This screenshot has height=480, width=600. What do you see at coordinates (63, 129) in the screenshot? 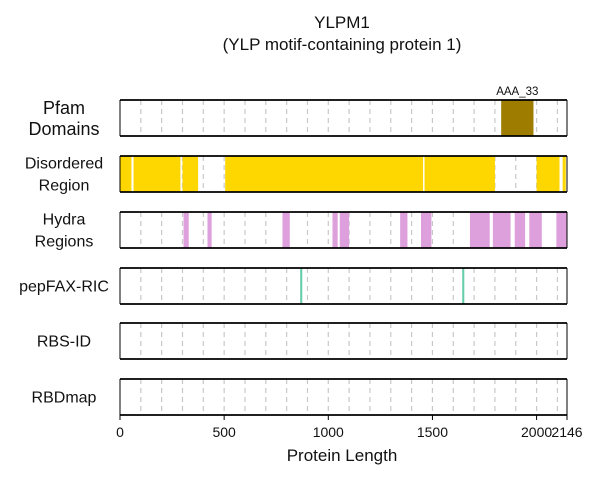
I see `track-label-line: Domains` at bounding box center [63, 129].